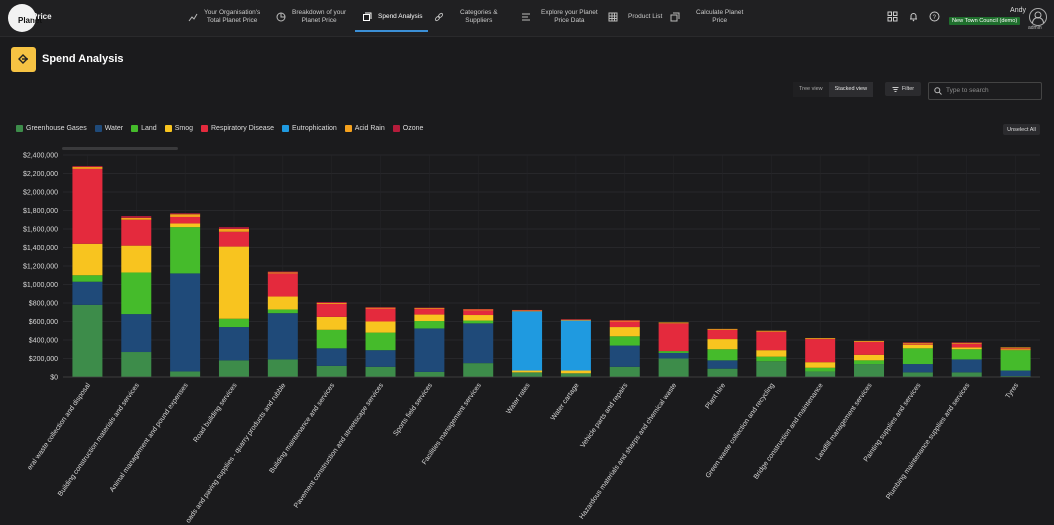 The height and width of the screenshot is (525, 1054). What do you see at coordinates (224, 16) in the screenshot?
I see `nav-total-planet-price: Your Organisation's Total Planet Price` at bounding box center [224, 16].